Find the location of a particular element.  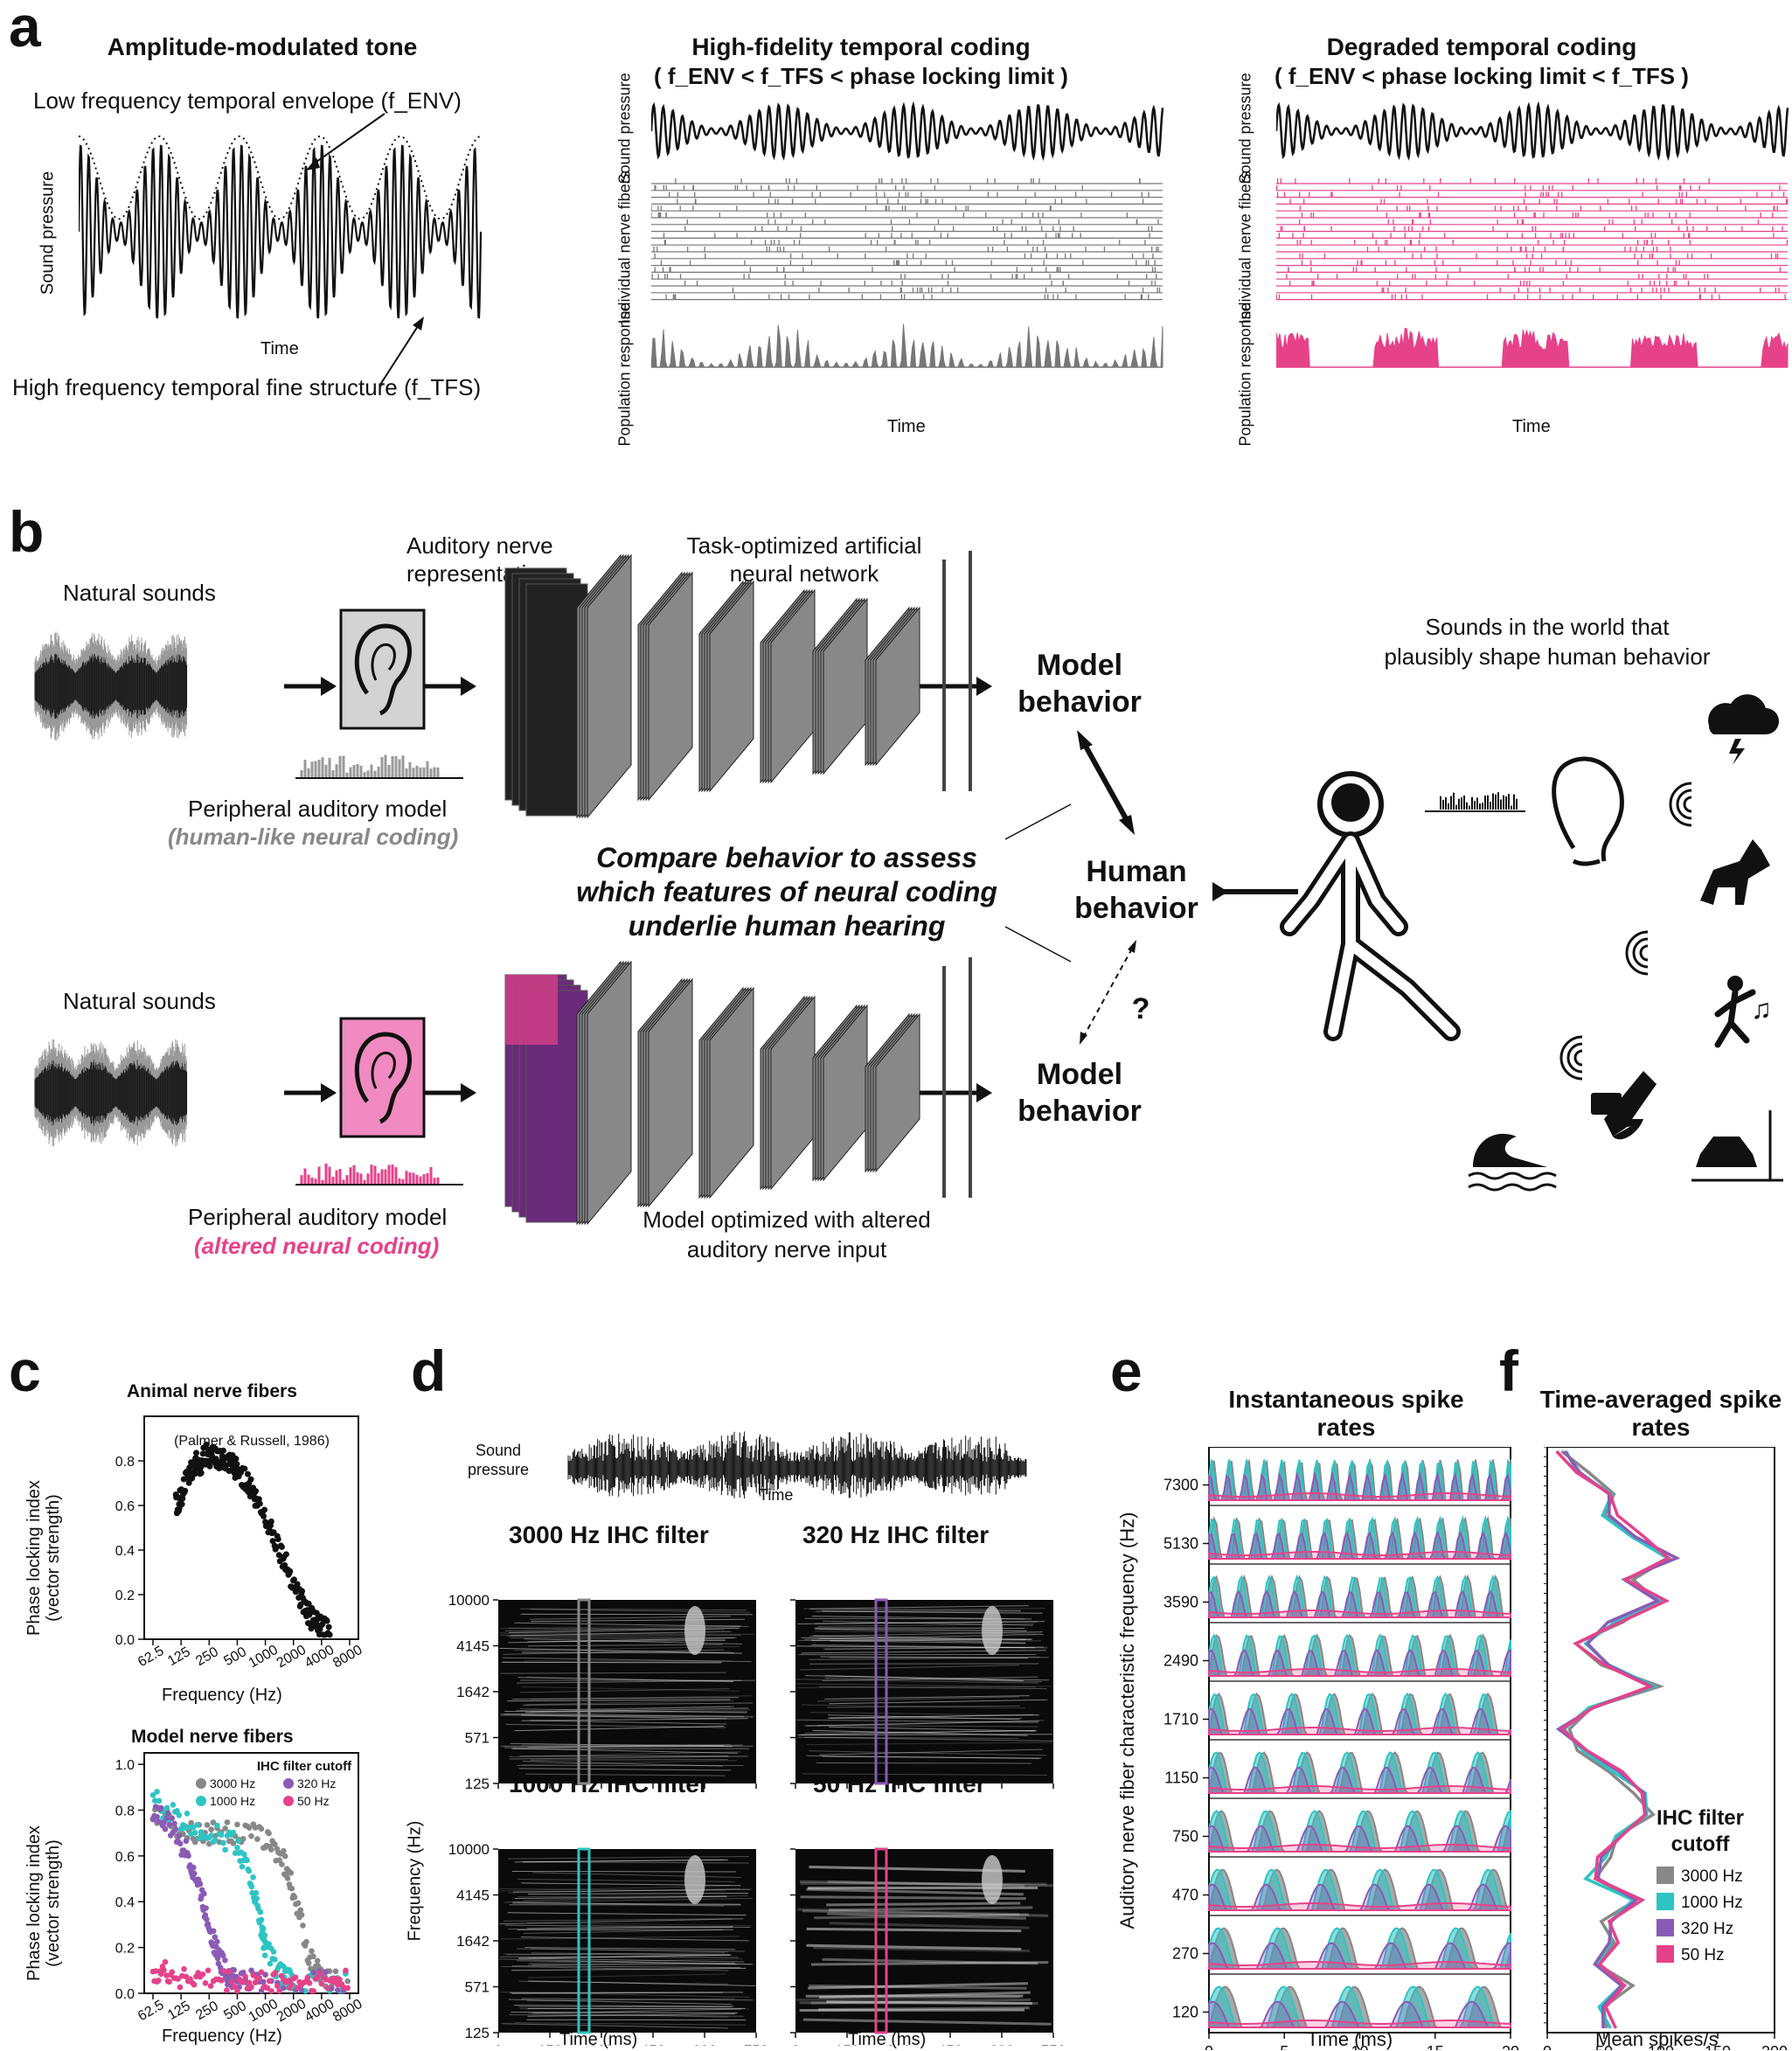

network-top-conv-layer is located at coordinates (731, 686).